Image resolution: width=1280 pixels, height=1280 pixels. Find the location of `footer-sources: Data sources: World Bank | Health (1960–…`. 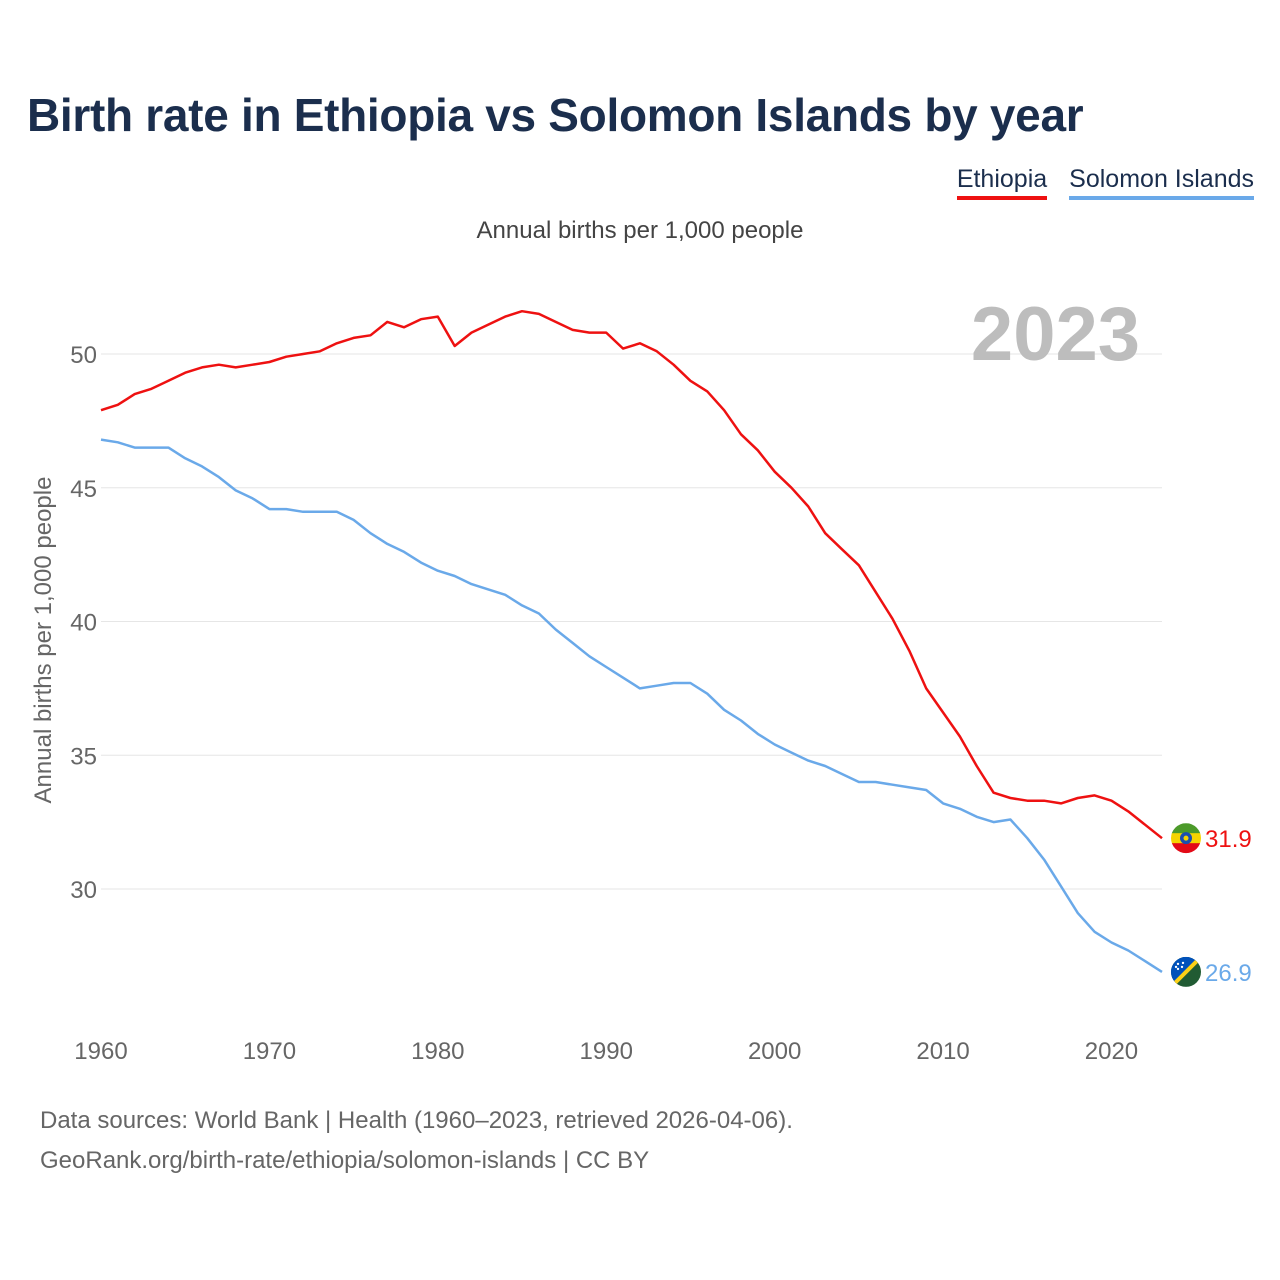

footer-sources: Data sources: World Bank | Health (1960–… is located at coordinates (416, 1120).